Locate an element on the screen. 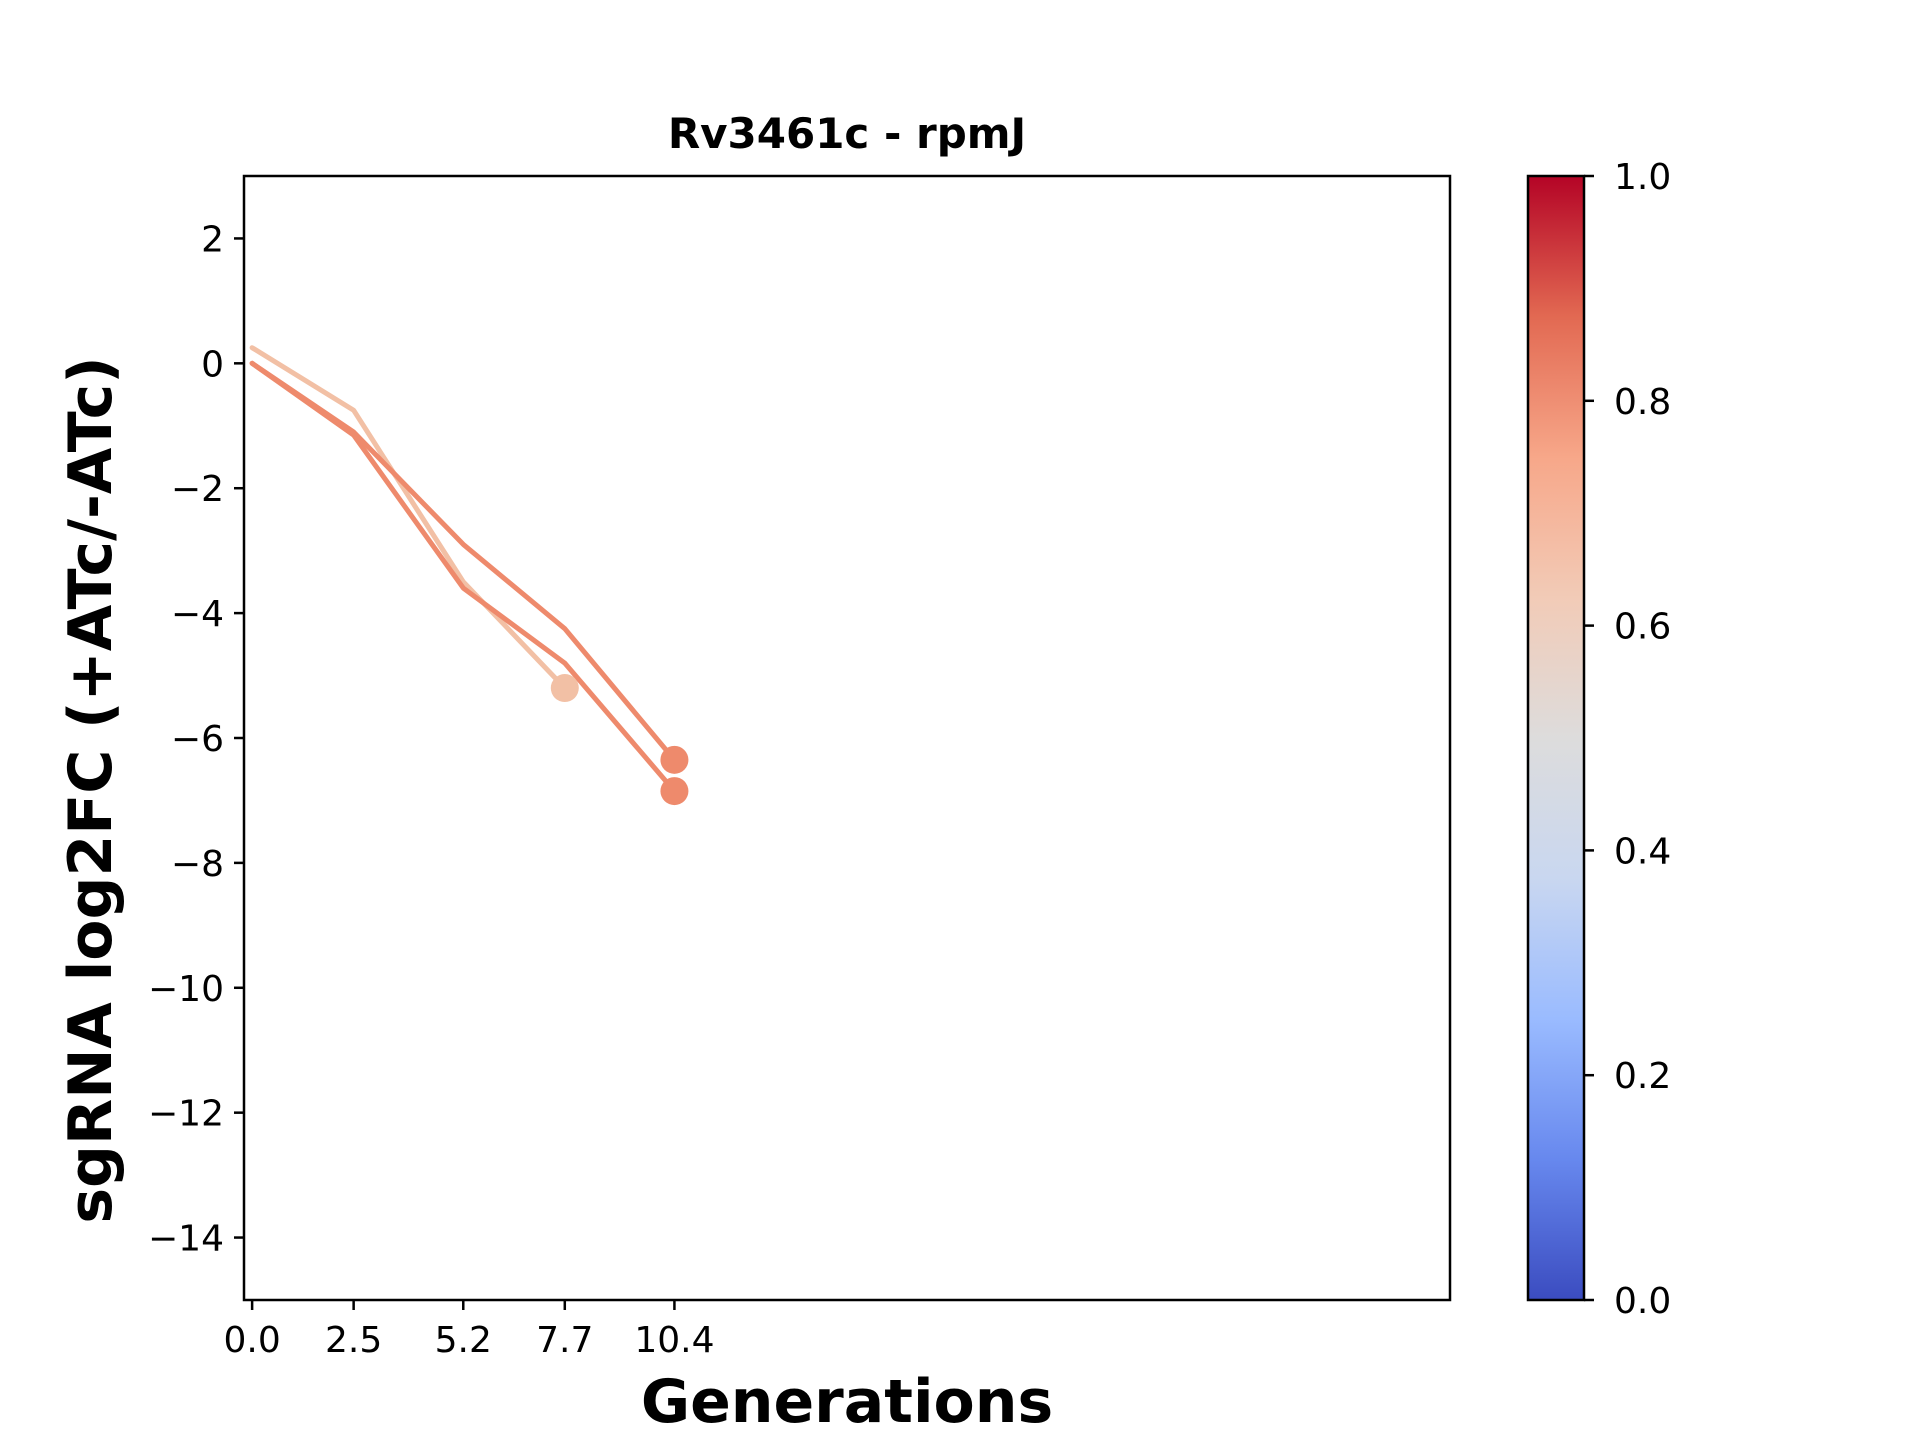 Image resolution: width=1920 pixels, height=1440 pixels. x-tick-label: 0.0 is located at coordinates (251, 1340).